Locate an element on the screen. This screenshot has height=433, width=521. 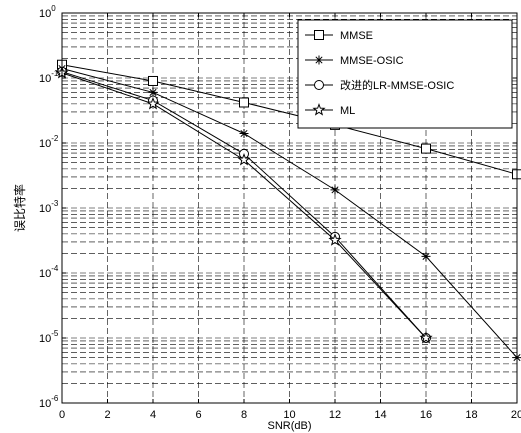
x-tick-label: 8 is located at coordinates (244, 415).